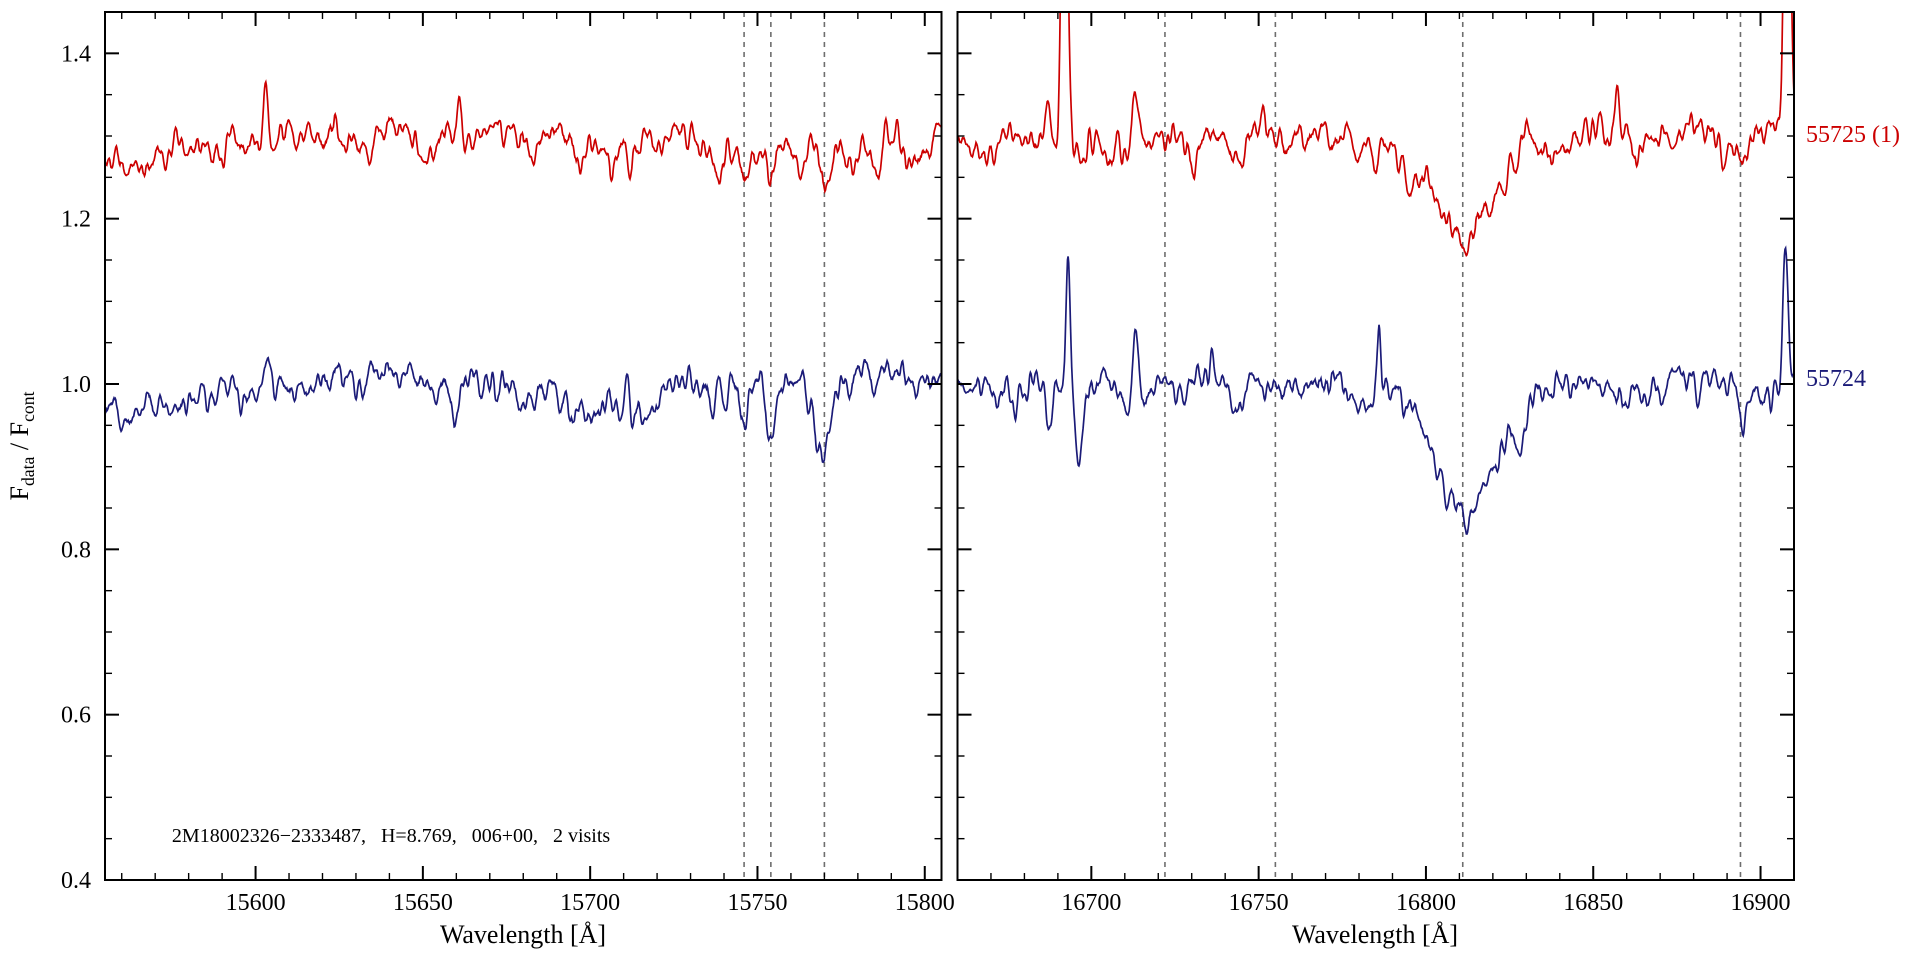 The height and width of the screenshot is (960, 1920). Describe the element at coordinates (1259, 903) in the screenshot. I see `x-tick-label: 16750` at that location.